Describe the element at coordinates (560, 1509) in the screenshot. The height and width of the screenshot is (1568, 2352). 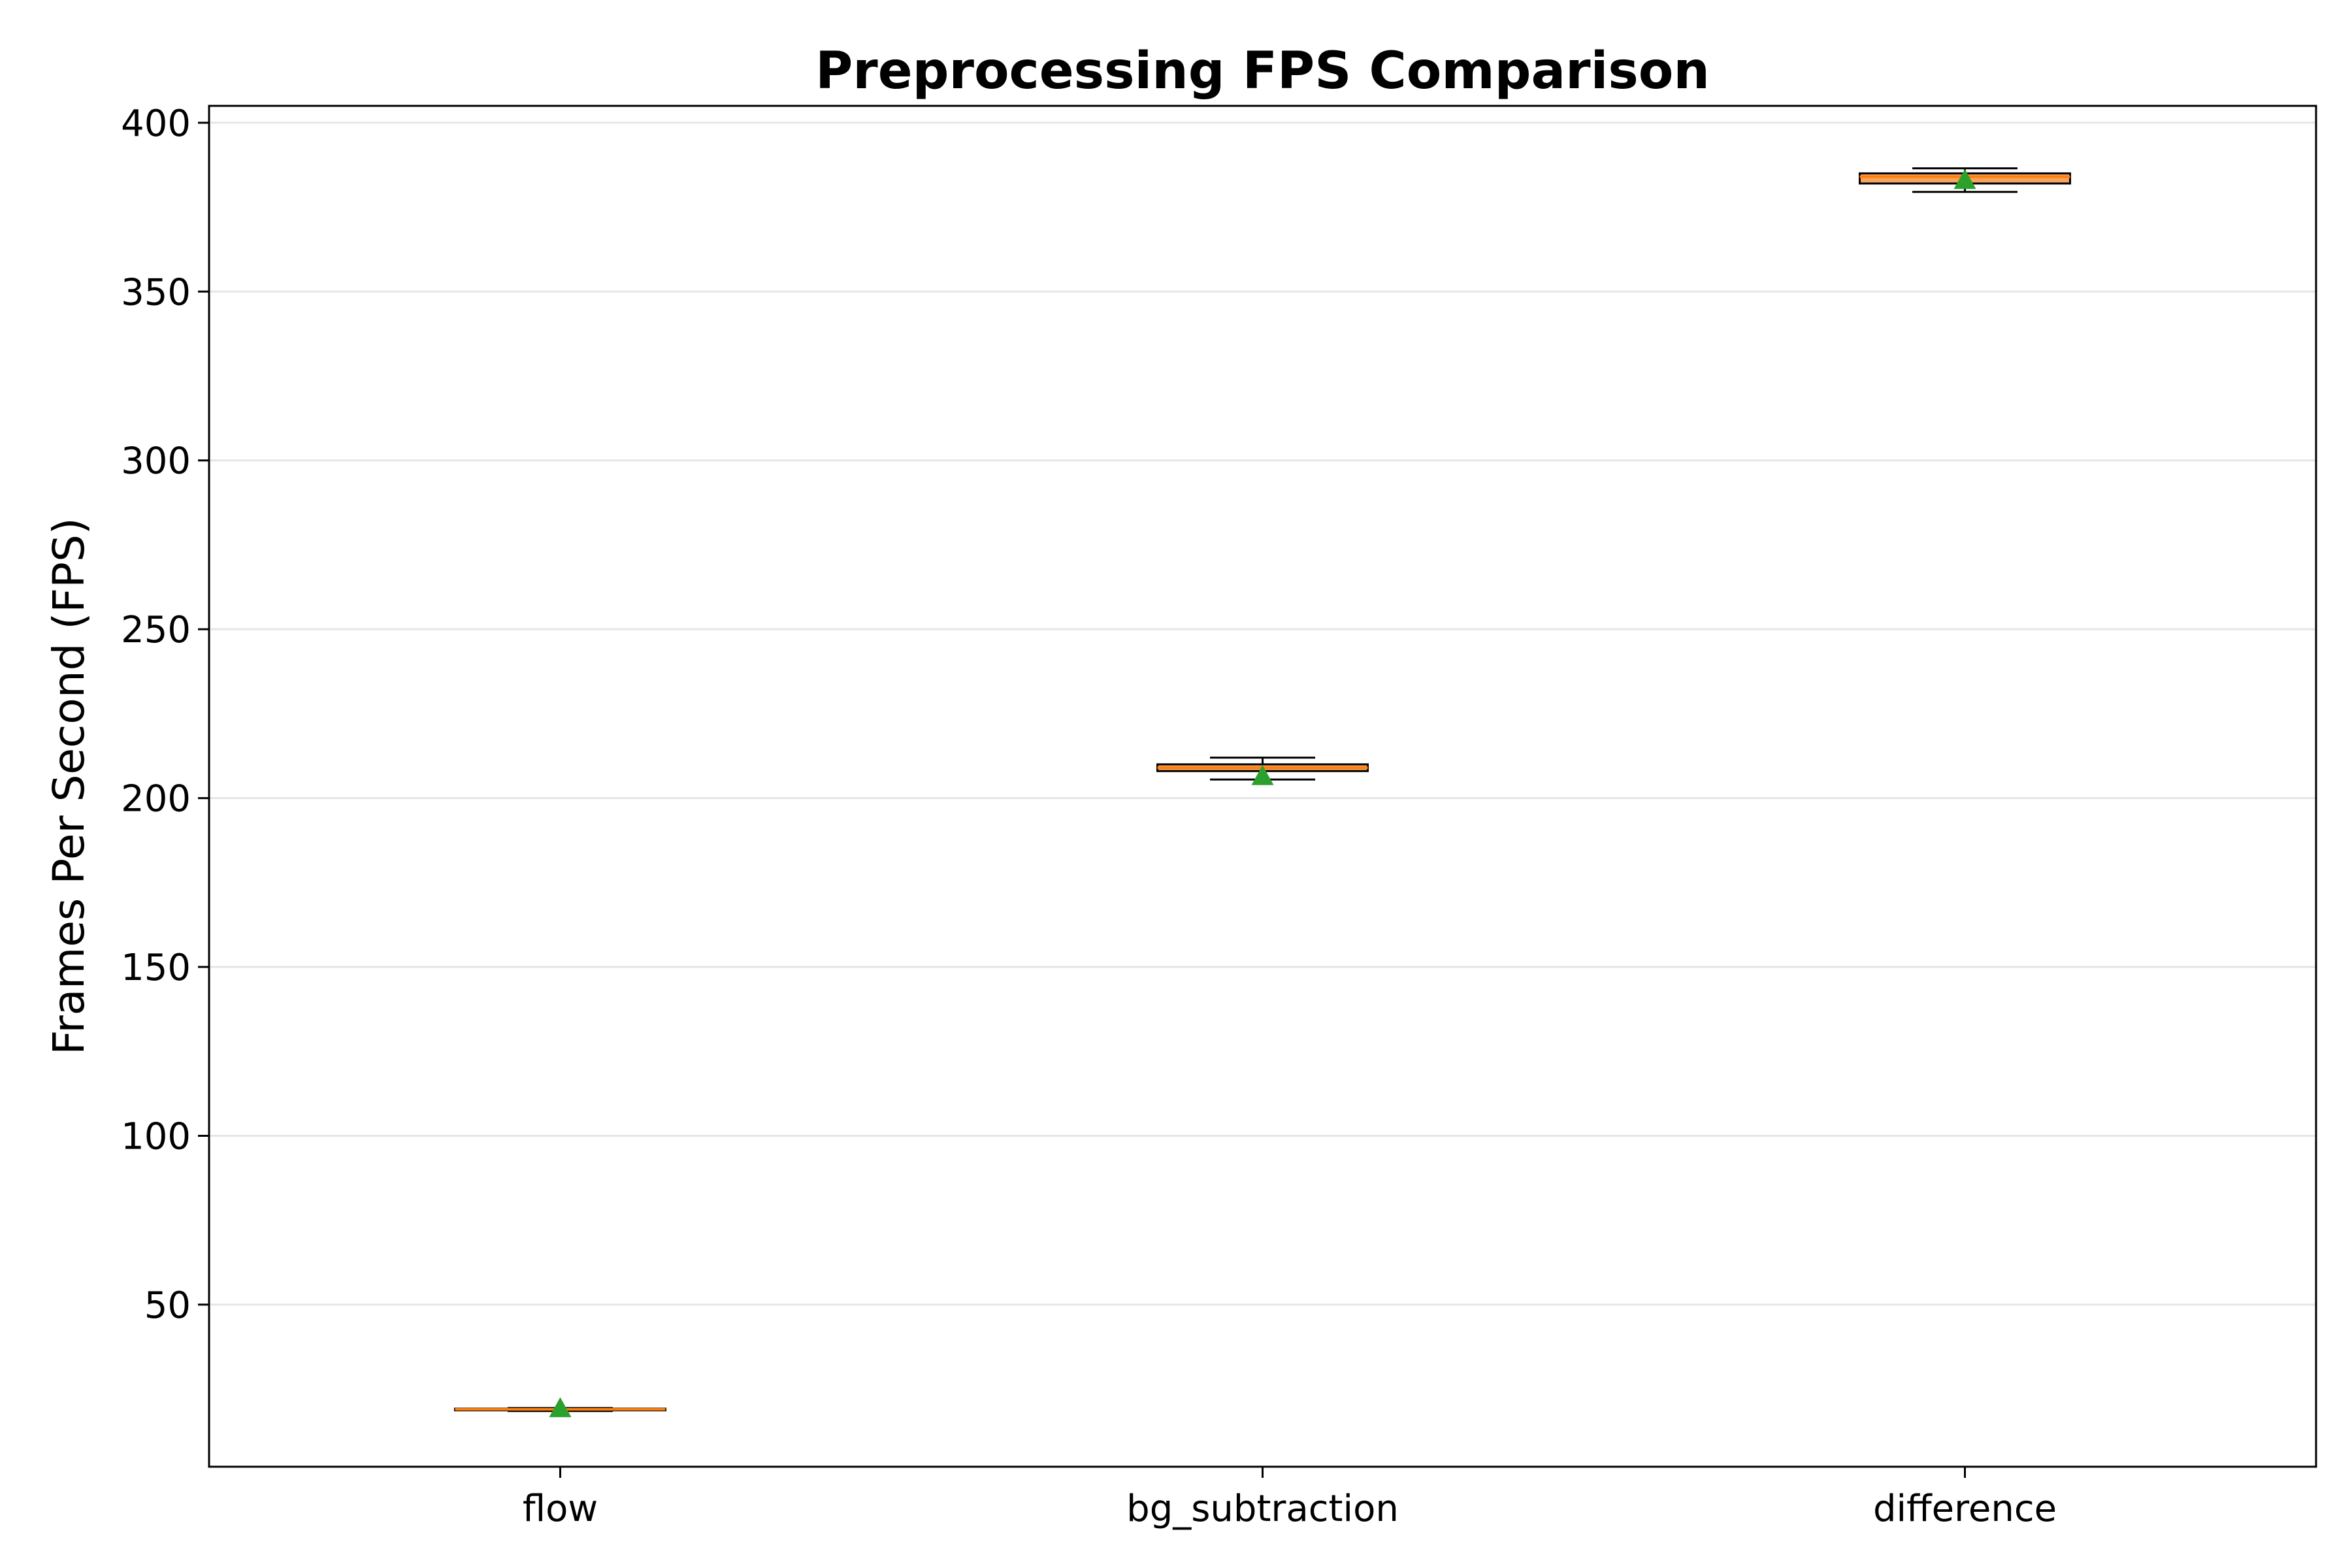
I see `x-tick-label: flow` at that location.